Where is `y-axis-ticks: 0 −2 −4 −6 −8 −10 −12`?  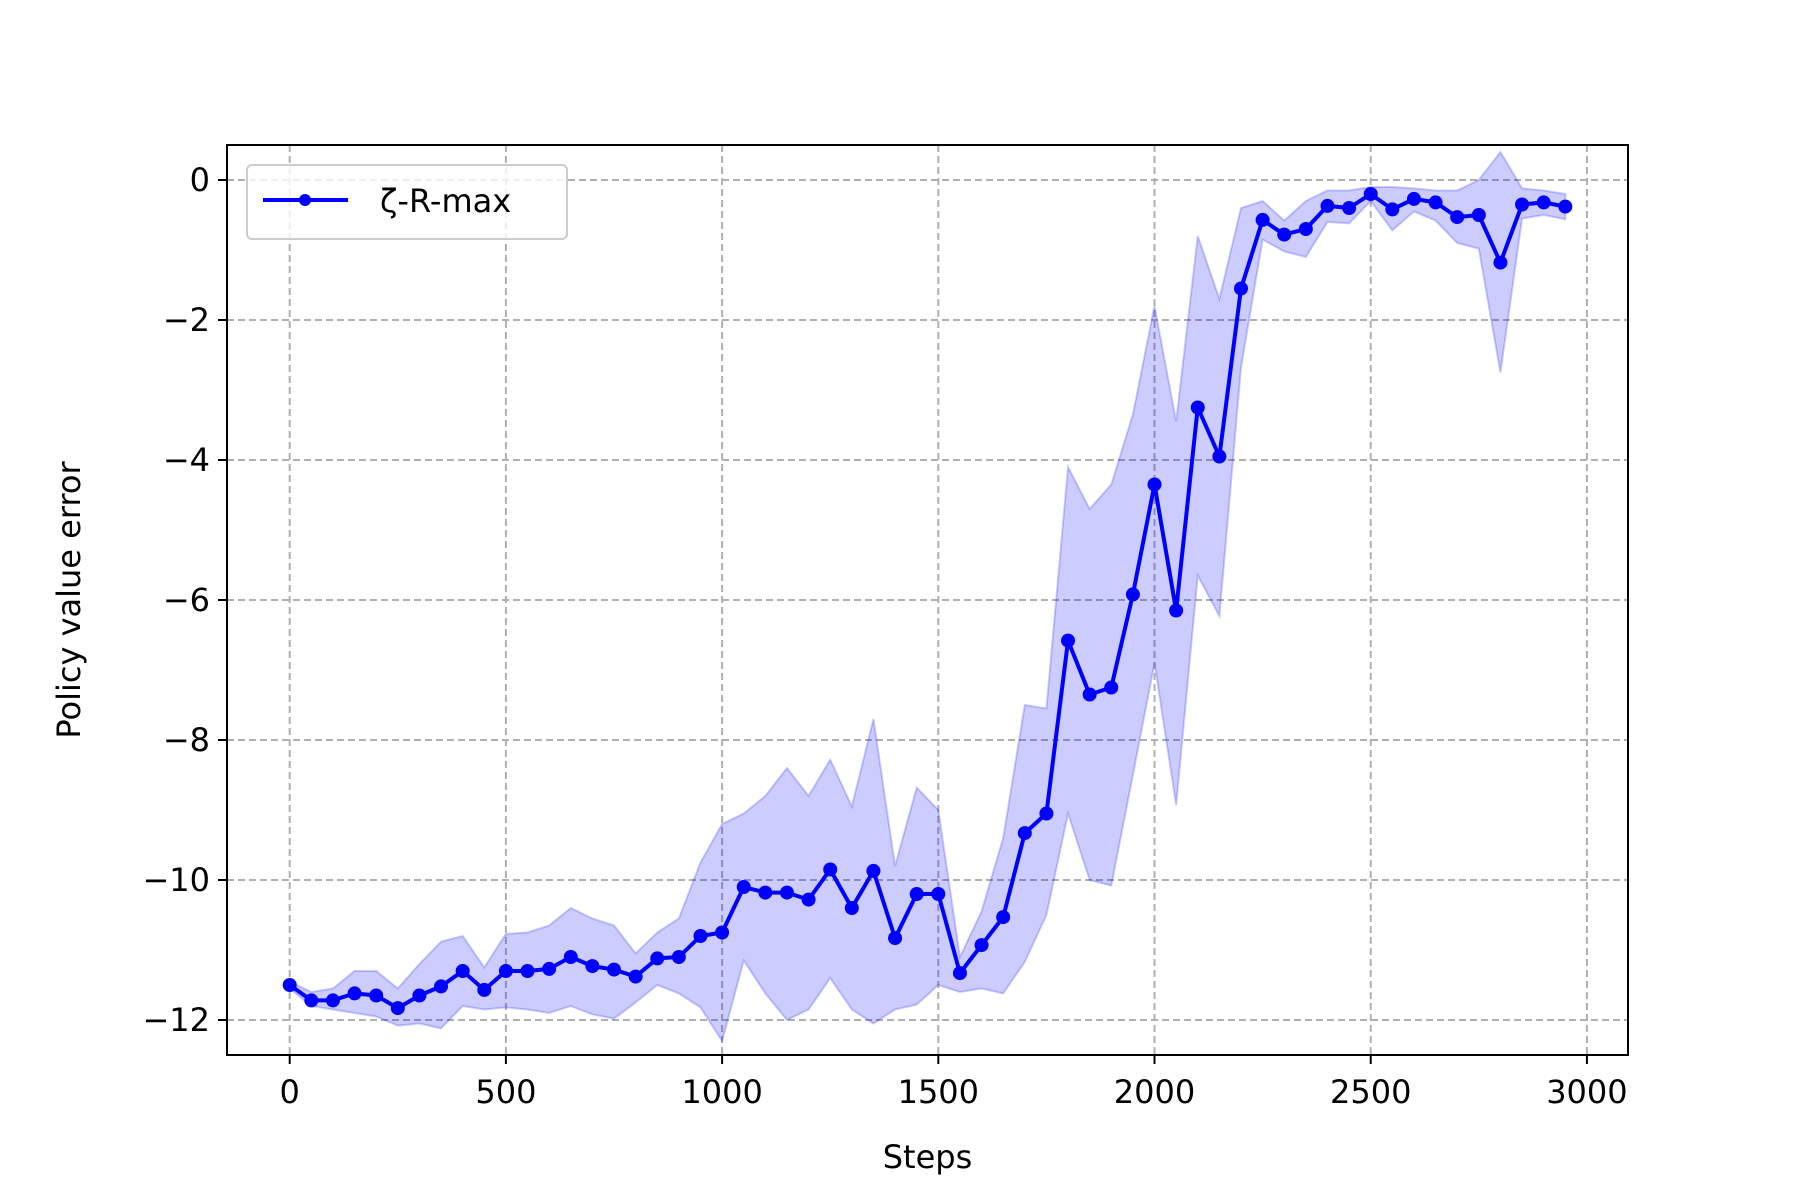 y-axis-ticks: 0 −2 −4 −6 −8 −10 −12 is located at coordinates (184, 600).